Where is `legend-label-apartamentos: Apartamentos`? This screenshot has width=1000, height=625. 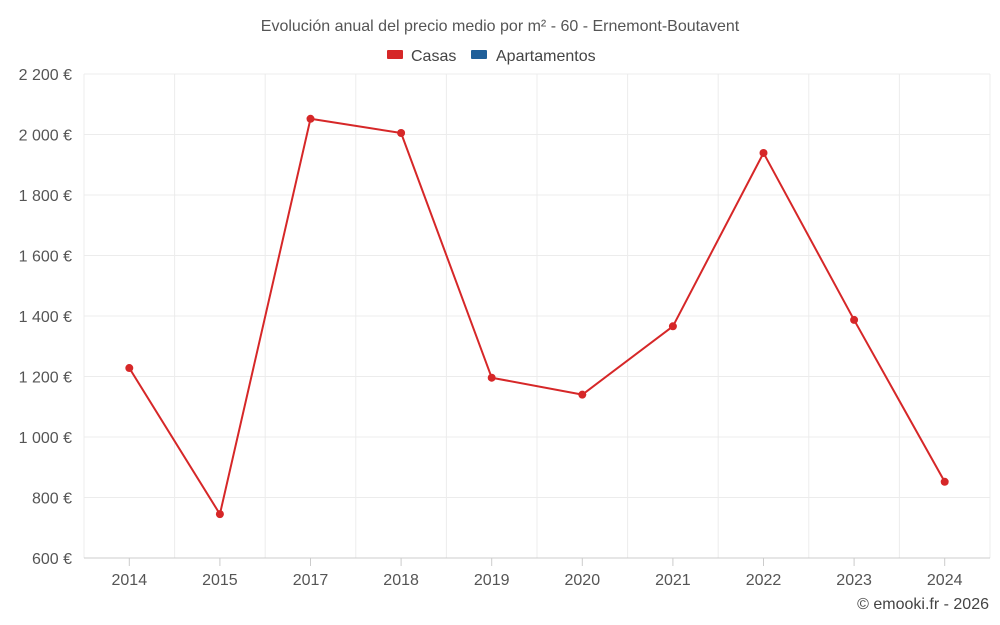 legend-label-apartamentos: Apartamentos is located at coordinates (546, 56).